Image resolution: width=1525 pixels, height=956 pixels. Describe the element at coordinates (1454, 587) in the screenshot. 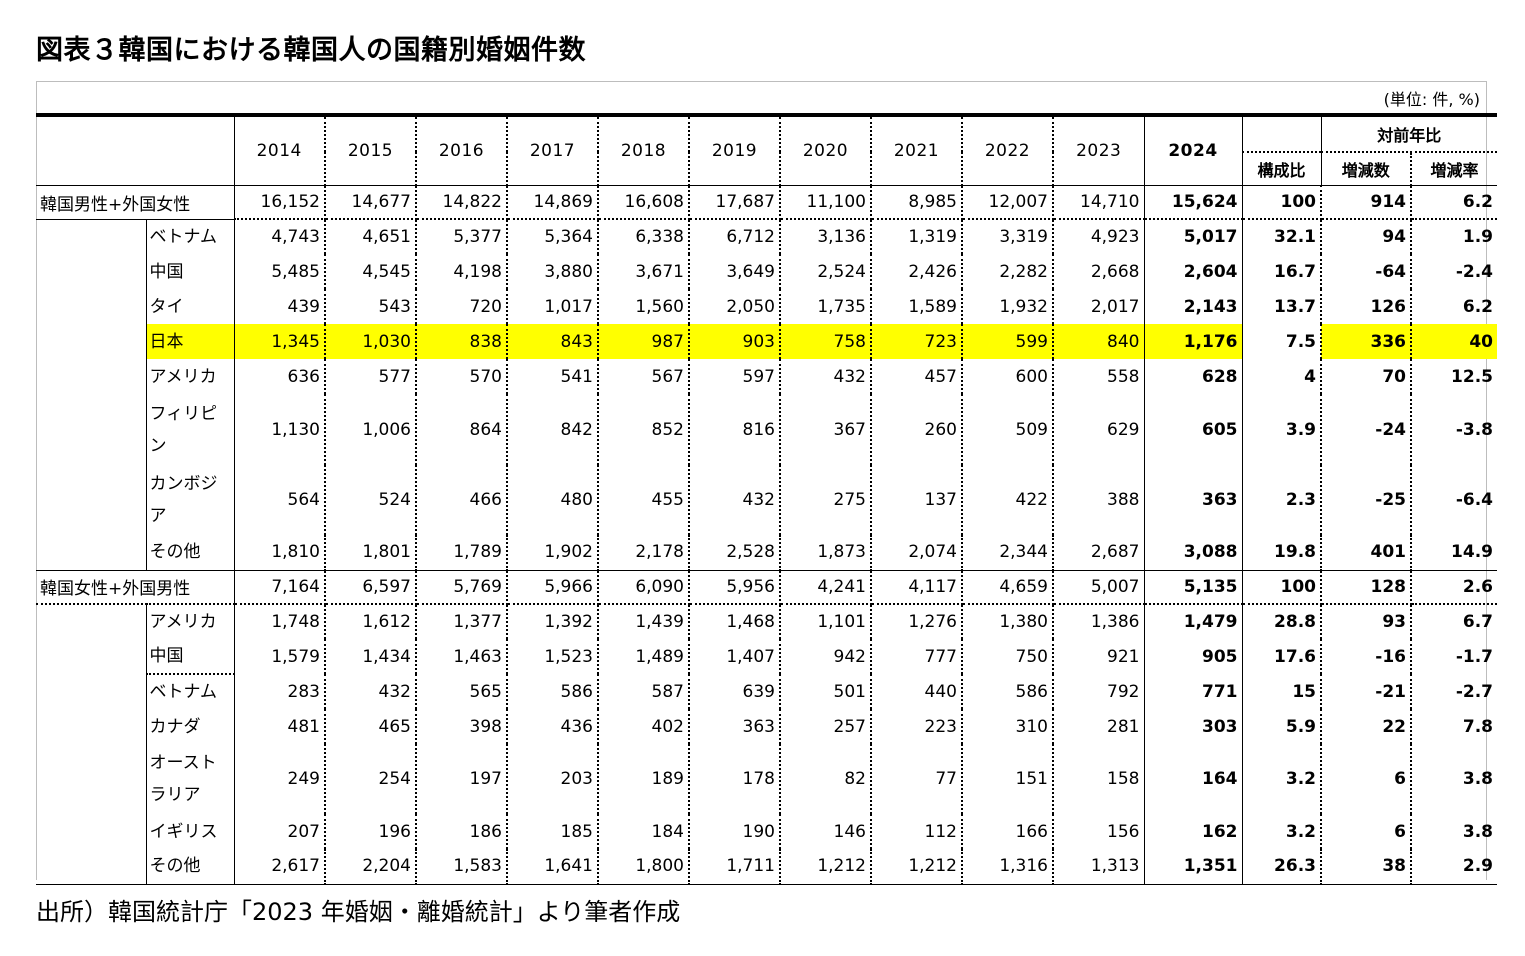

I see `total-cell: 2.6` at that location.